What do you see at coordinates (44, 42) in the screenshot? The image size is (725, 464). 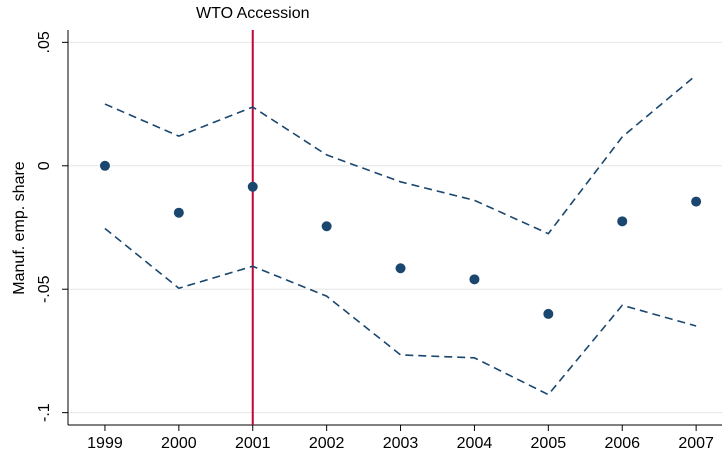 I see `y-tick-label: .05` at bounding box center [44, 42].